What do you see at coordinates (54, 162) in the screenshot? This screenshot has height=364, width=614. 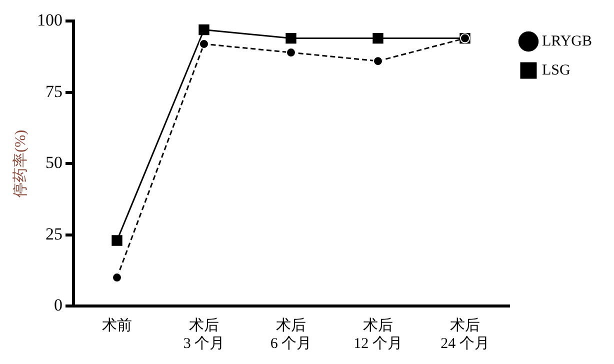 I see `y-tick-label: 50` at bounding box center [54, 162].